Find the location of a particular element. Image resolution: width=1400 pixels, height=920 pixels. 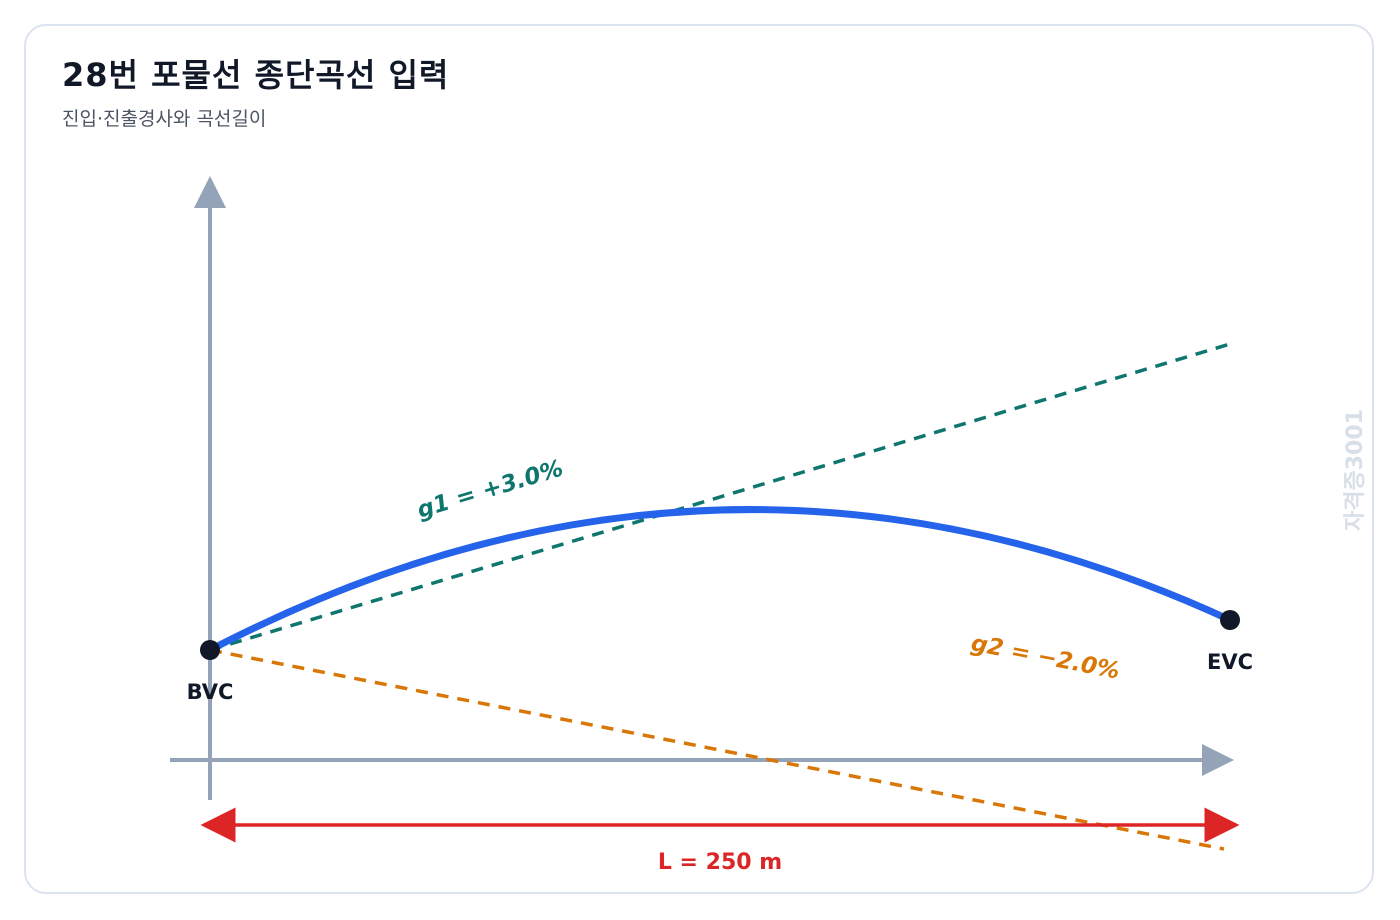

g2-label: g2 = −2.0% is located at coordinates (1045, 657).